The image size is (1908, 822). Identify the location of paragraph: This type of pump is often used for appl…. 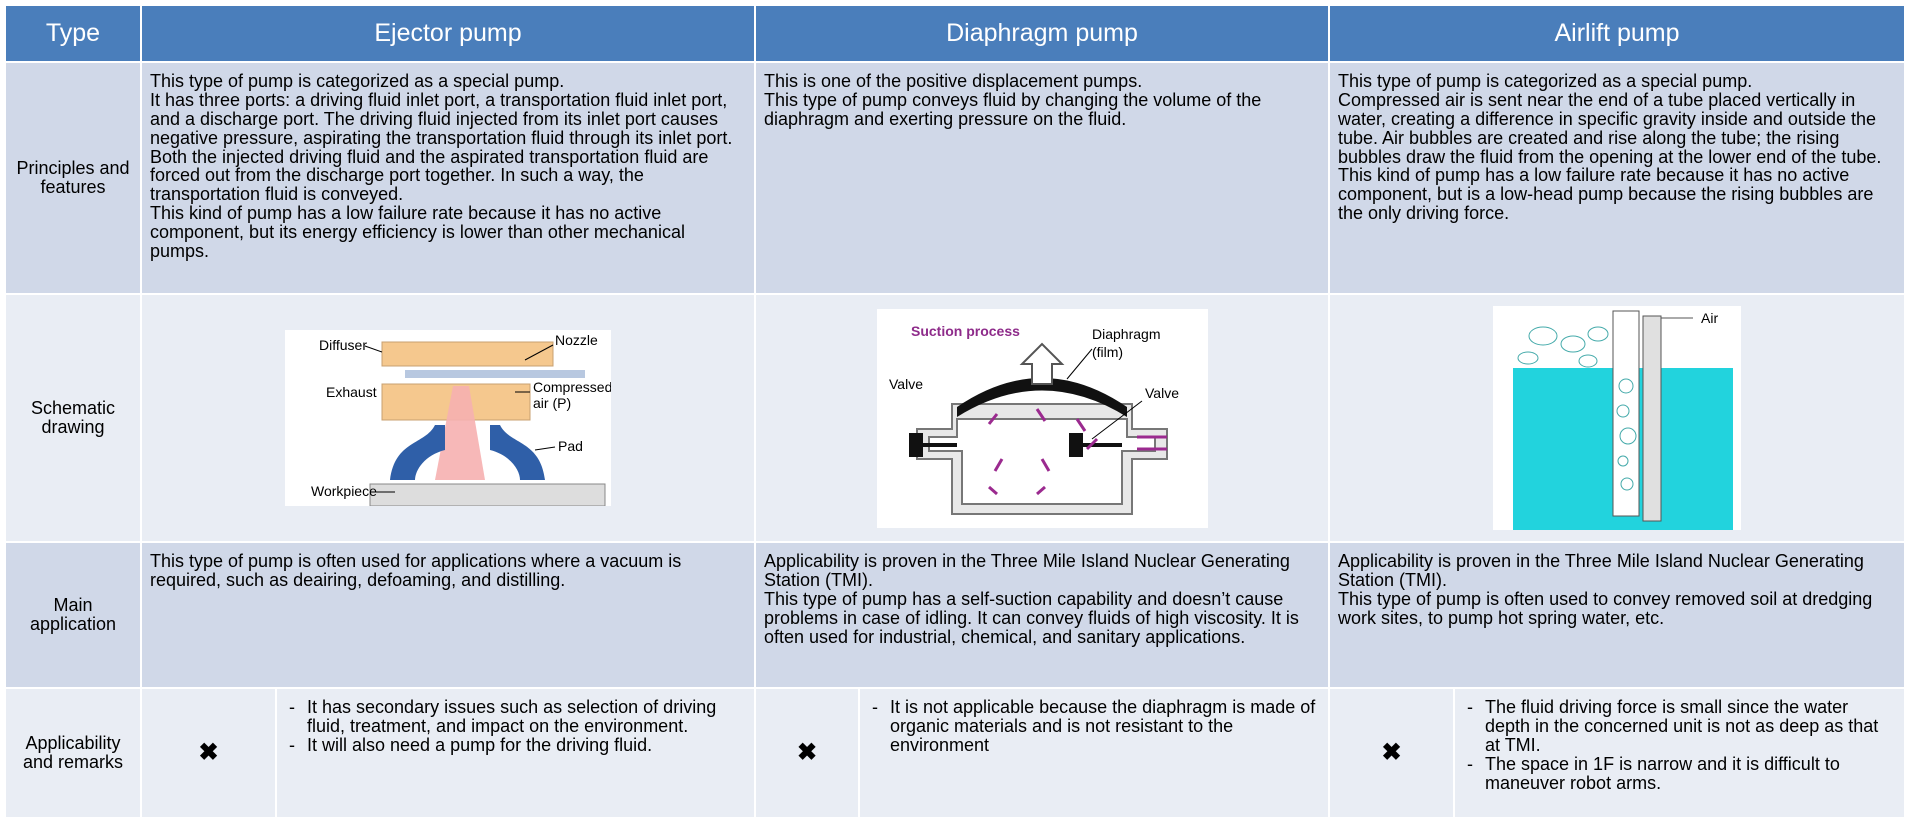
(416, 570).